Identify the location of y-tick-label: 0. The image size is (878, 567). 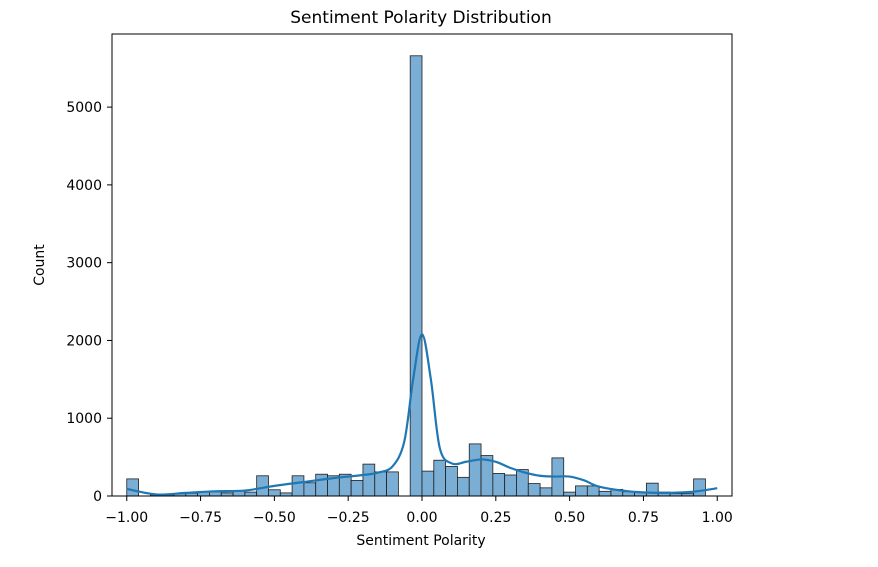
(97, 497).